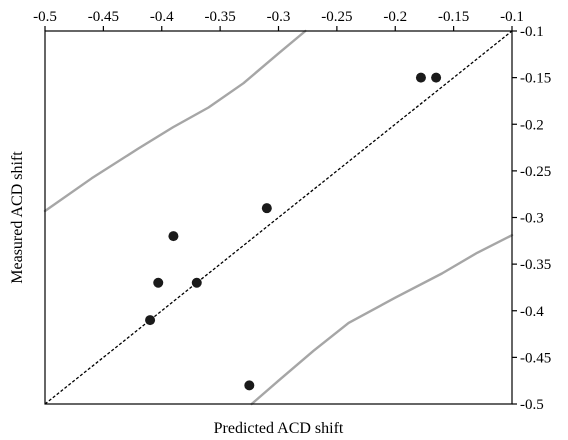 The image size is (568, 440). I want to click on x-tick-label: -0.2, so click(395, 17).